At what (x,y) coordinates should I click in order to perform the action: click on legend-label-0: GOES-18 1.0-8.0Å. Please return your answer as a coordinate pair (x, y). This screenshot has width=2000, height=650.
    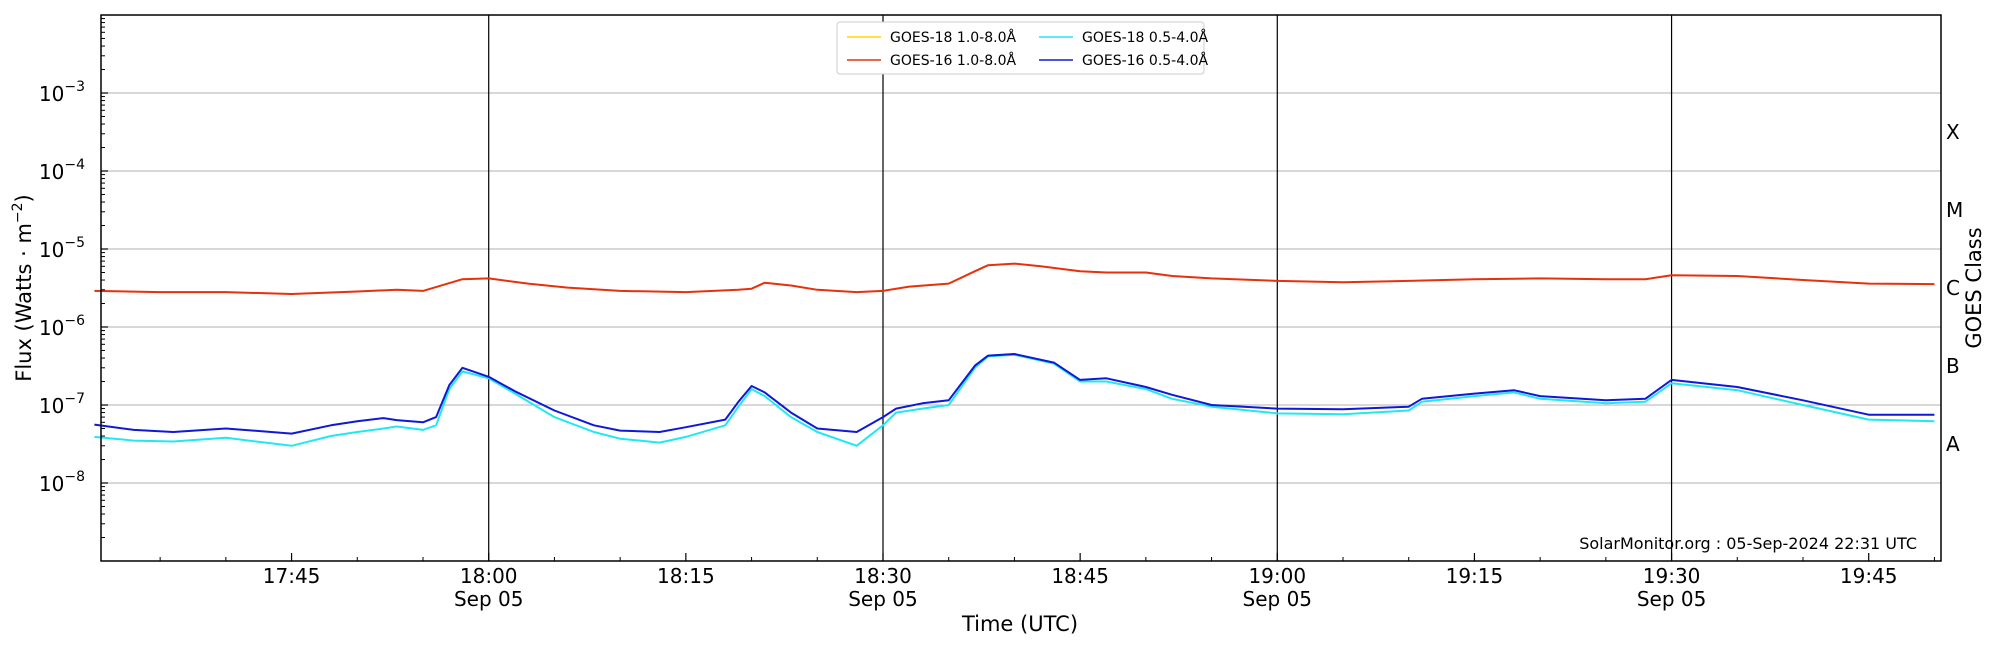
    Looking at the image, I should click on (953, 37).